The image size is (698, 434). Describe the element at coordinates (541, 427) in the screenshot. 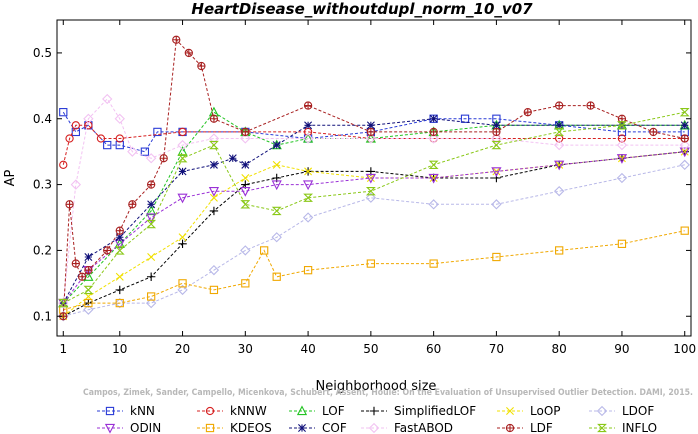

I see `legend-label: LDF` at that location.